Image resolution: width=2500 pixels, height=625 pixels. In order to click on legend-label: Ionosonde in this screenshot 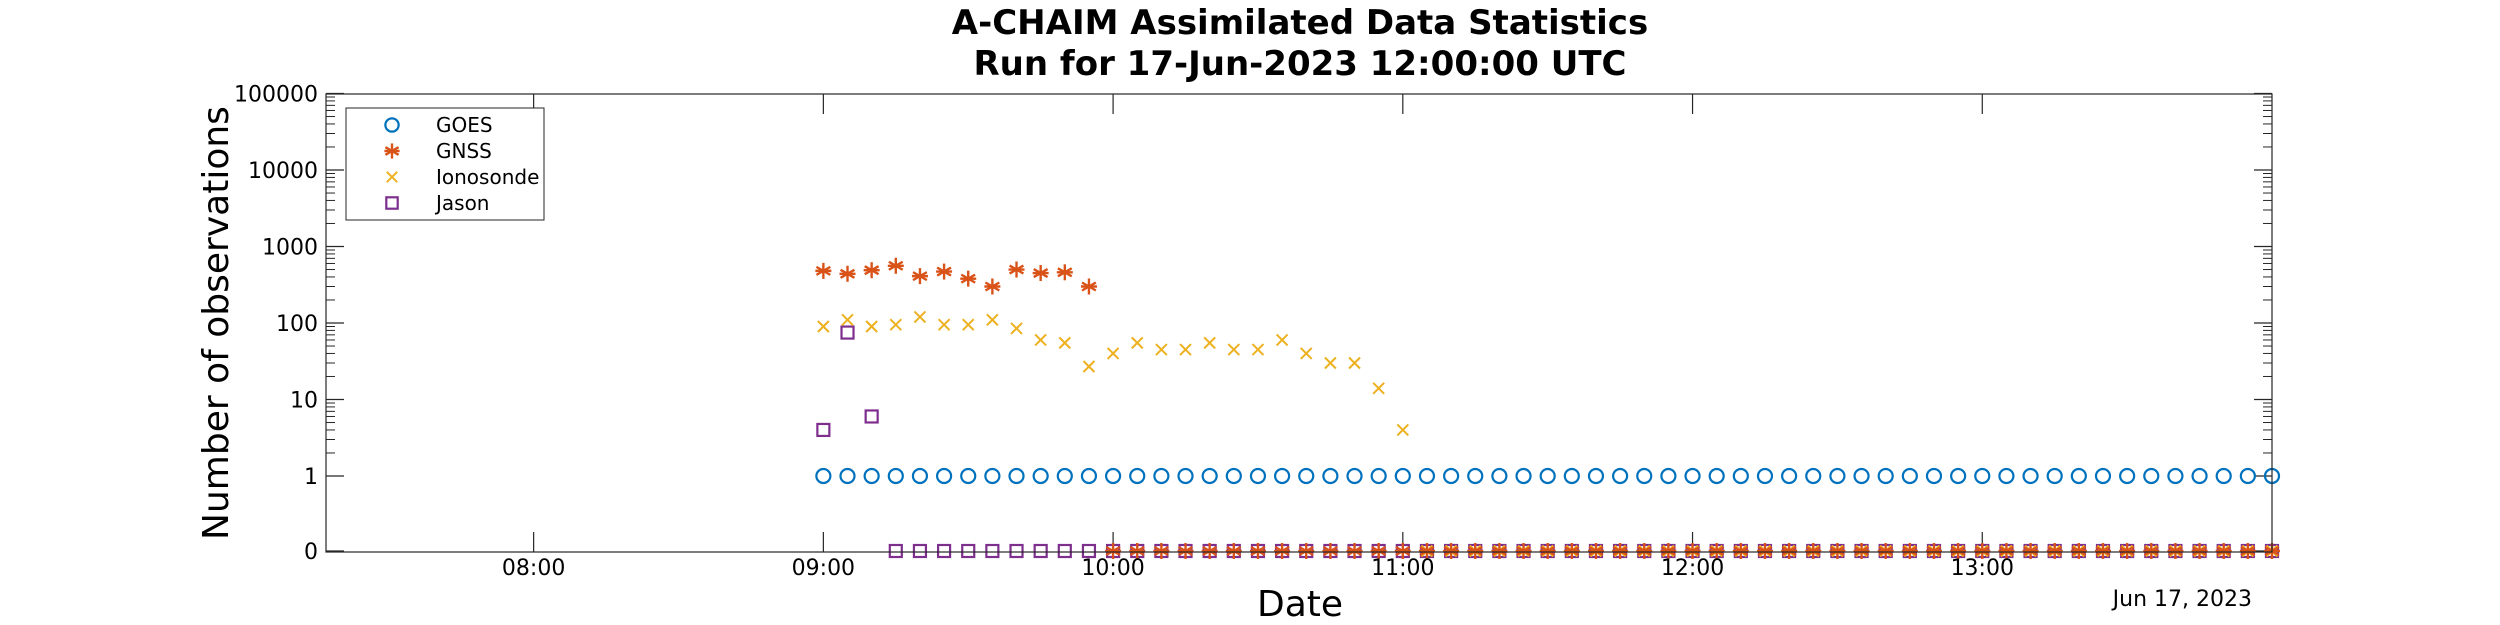, I will do `click(487, 177)`.